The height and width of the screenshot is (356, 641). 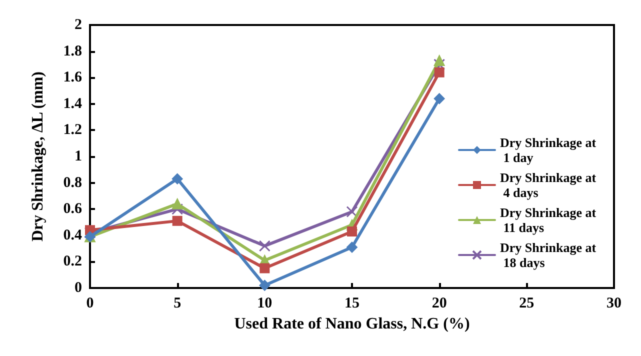 I want to click on y-tick-label: 1.8, so click(x=72, y=51).